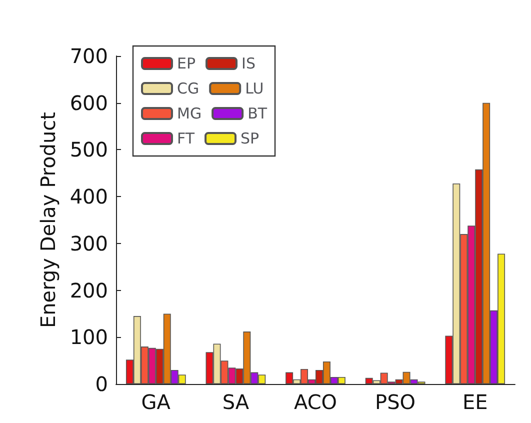 The height and width of the screenshot is (423, 531). Describe the element at coordinates (48, 220) in the screenshot. I see `y-axis-title: Energy Delay Product` at that location.